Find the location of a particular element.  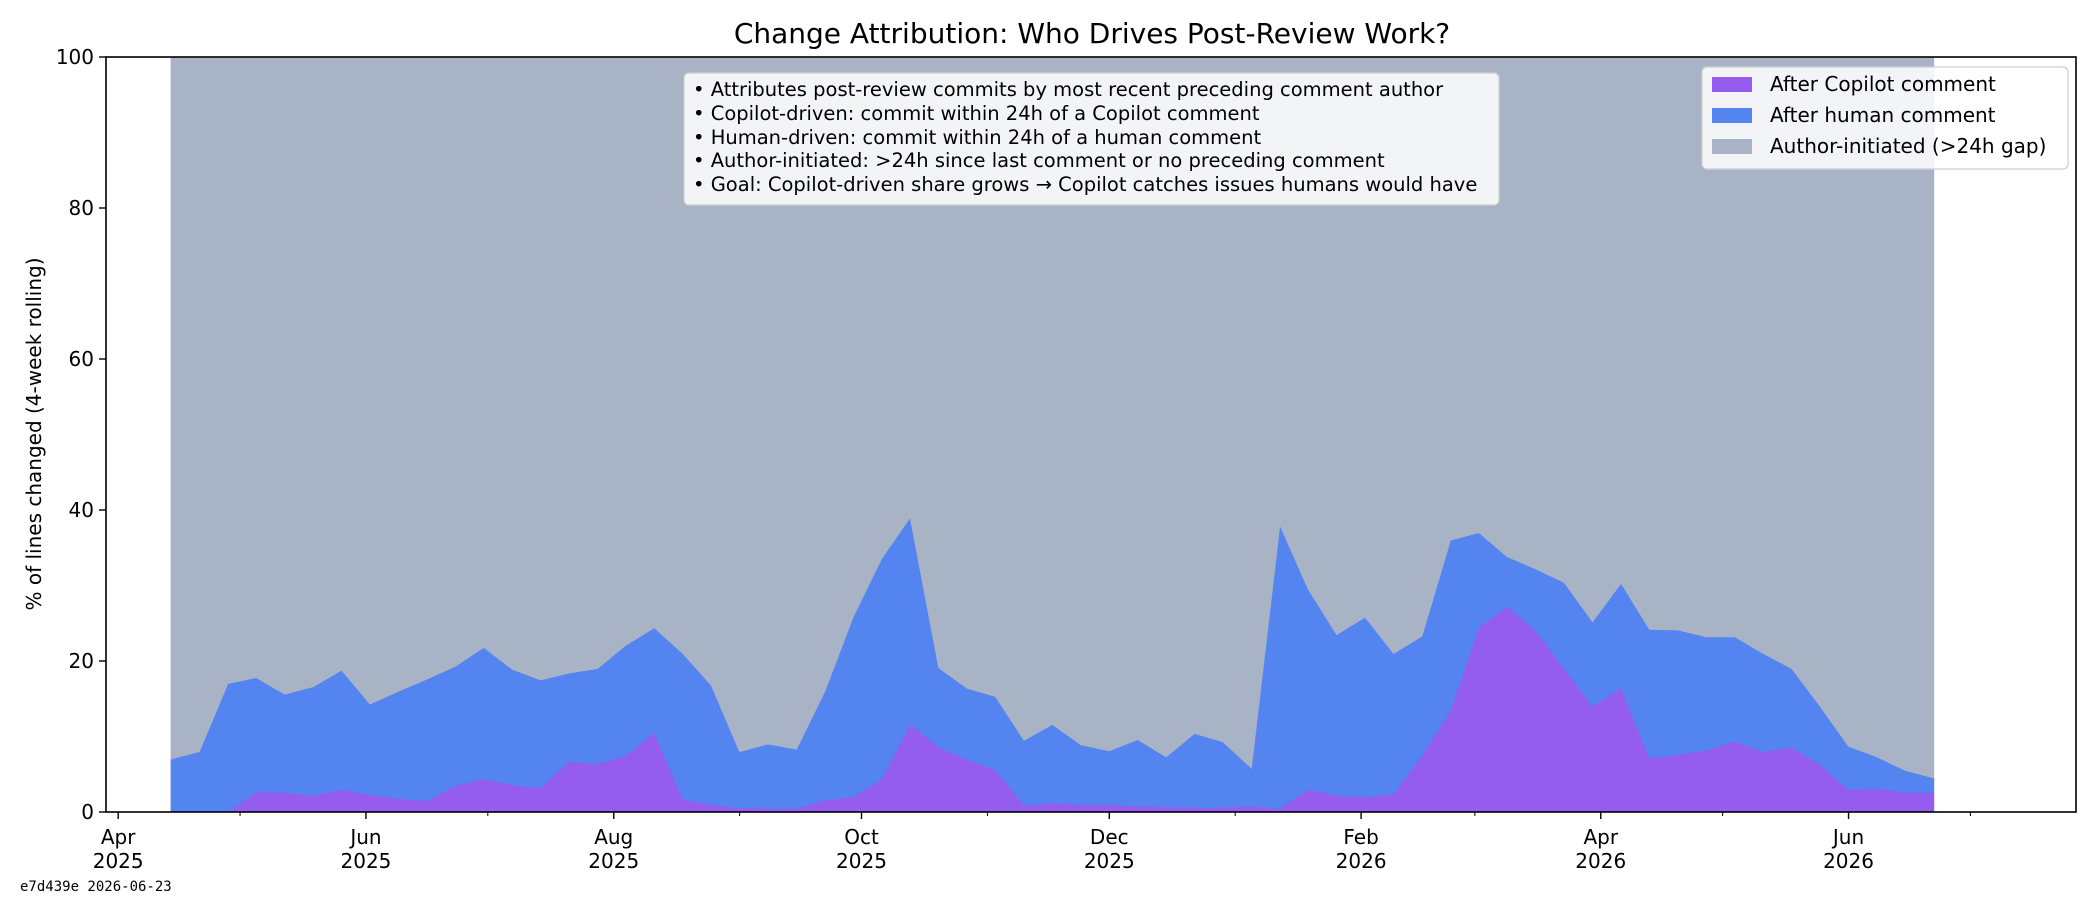

legend-label-copilot: After Copilot comment is located at coordinates (1883, 84).